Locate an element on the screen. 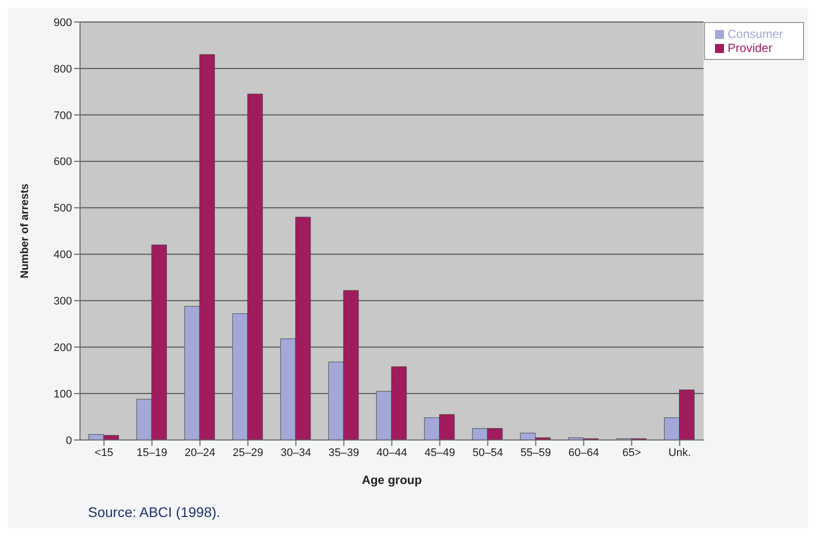  y-axis-title: Number of arrests is located at coordinates (24, 231).